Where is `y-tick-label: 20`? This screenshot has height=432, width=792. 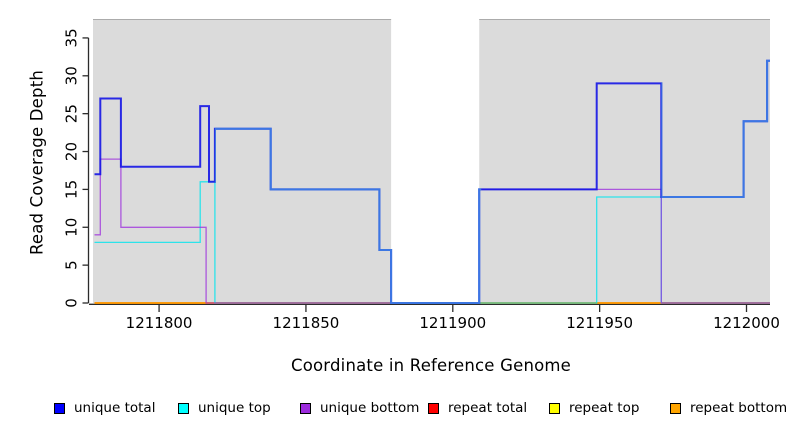
y-tick-label: 20 is located at coordinates (72, 151).